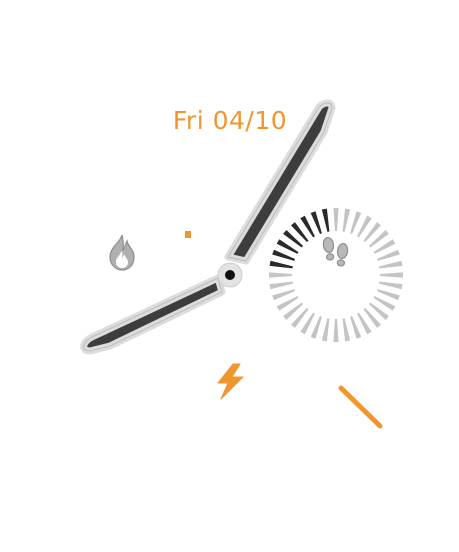 The image size is (459, 552). What do you see at coordinates (336, 275) in the screenshot?
I see `steps-progress-ring` at bounding box center [336, 275].